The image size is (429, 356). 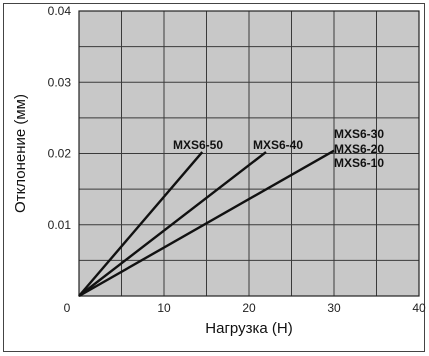 I want to click on y-tick-label: 0.02, so click(x=60, y=154).